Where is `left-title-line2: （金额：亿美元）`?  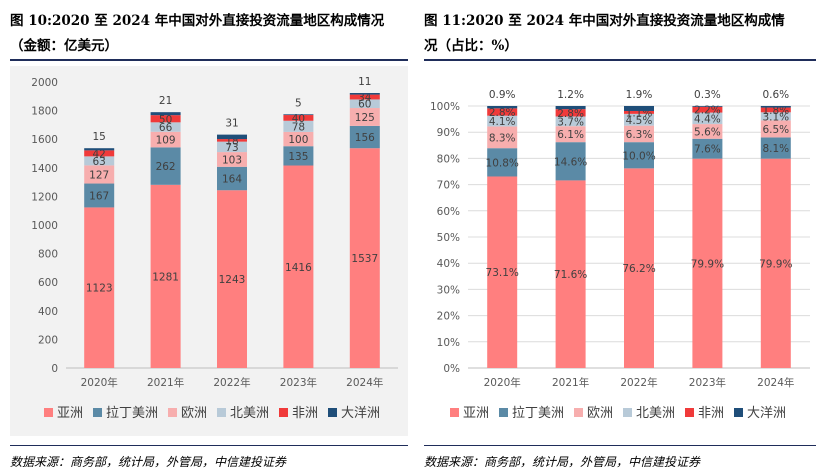
left-title-line2: （金额：亿美元） is located at coordinates (64, 46).